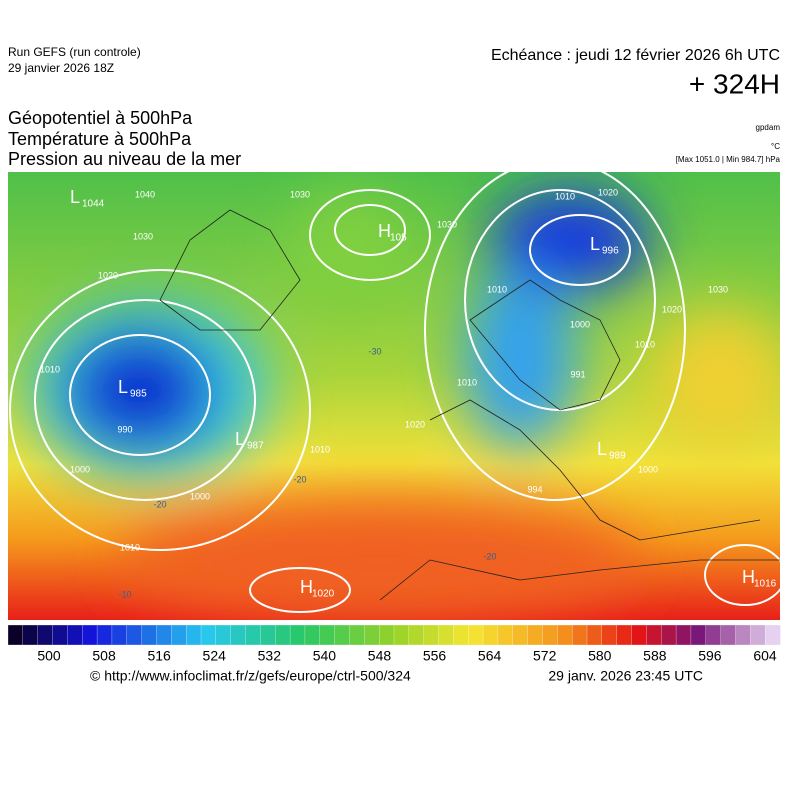  Describe the element at coordinates (768, 127) in the screenshot. I see `unit: gpdam` at that location.